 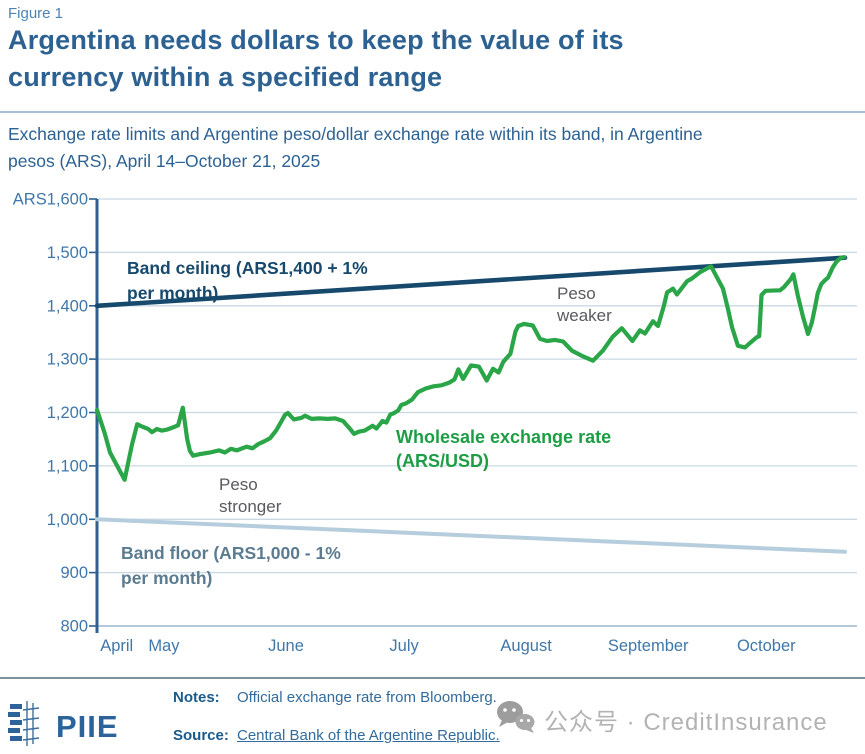 I want to click on band-floor-line, so click(x=471, y=535).